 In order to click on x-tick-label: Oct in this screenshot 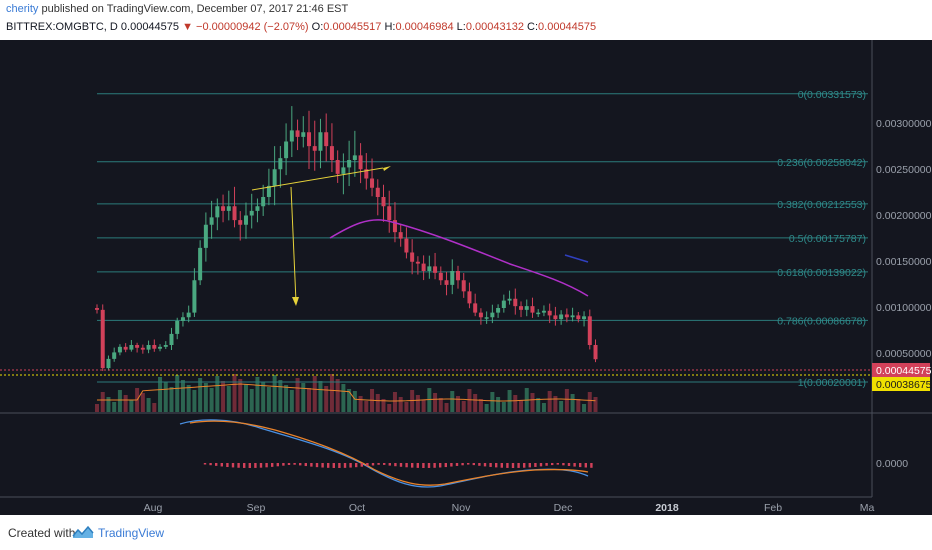, I will do `click(357, 508)`.